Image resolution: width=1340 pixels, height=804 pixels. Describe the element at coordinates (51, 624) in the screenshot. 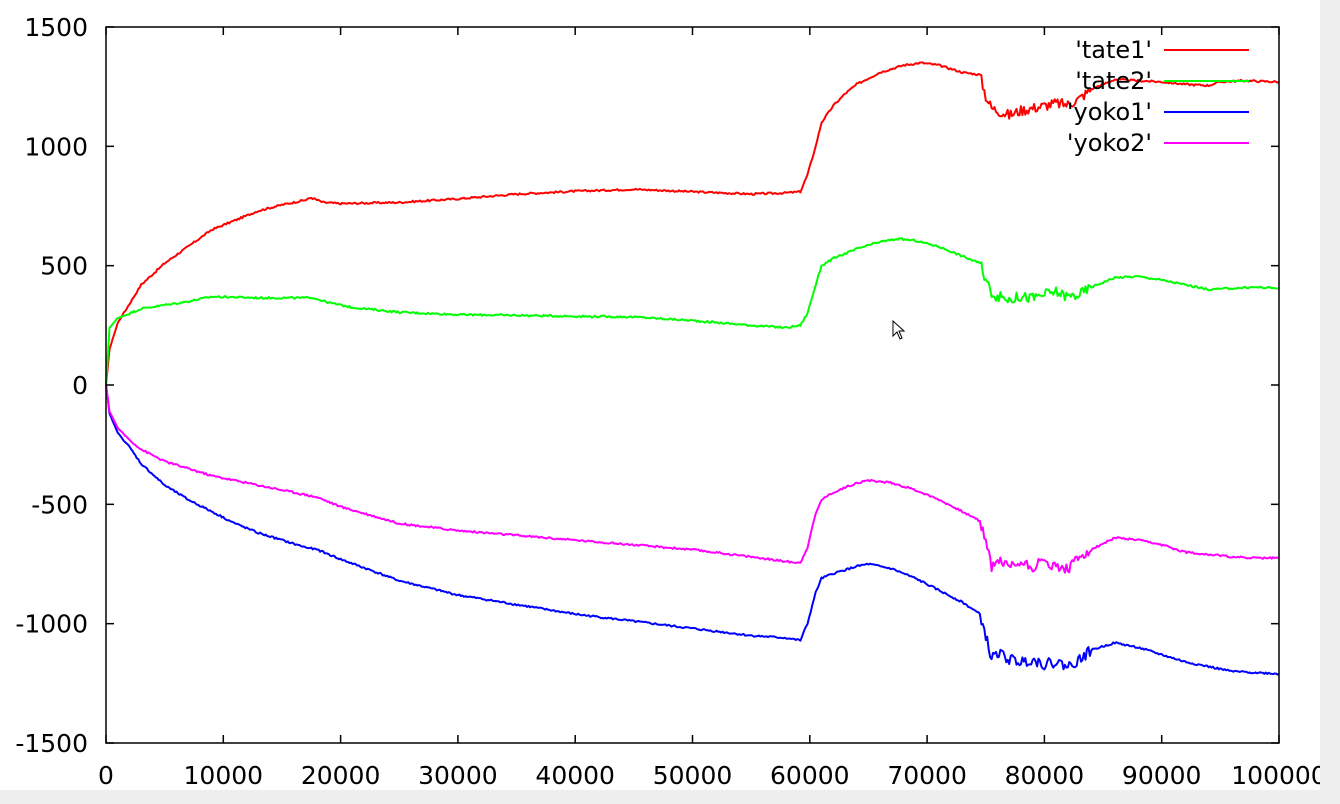

I see `y-tick-label: -1000` at that location.